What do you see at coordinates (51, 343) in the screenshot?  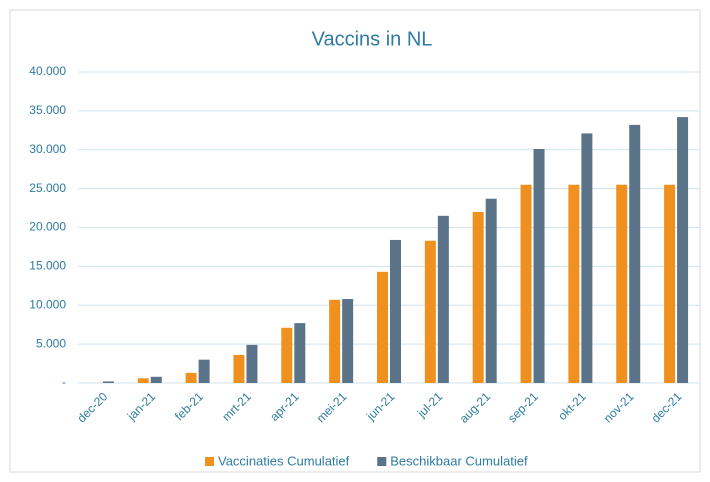 I see `y-tick-label: 5.000` at bounding box center [51, 343].